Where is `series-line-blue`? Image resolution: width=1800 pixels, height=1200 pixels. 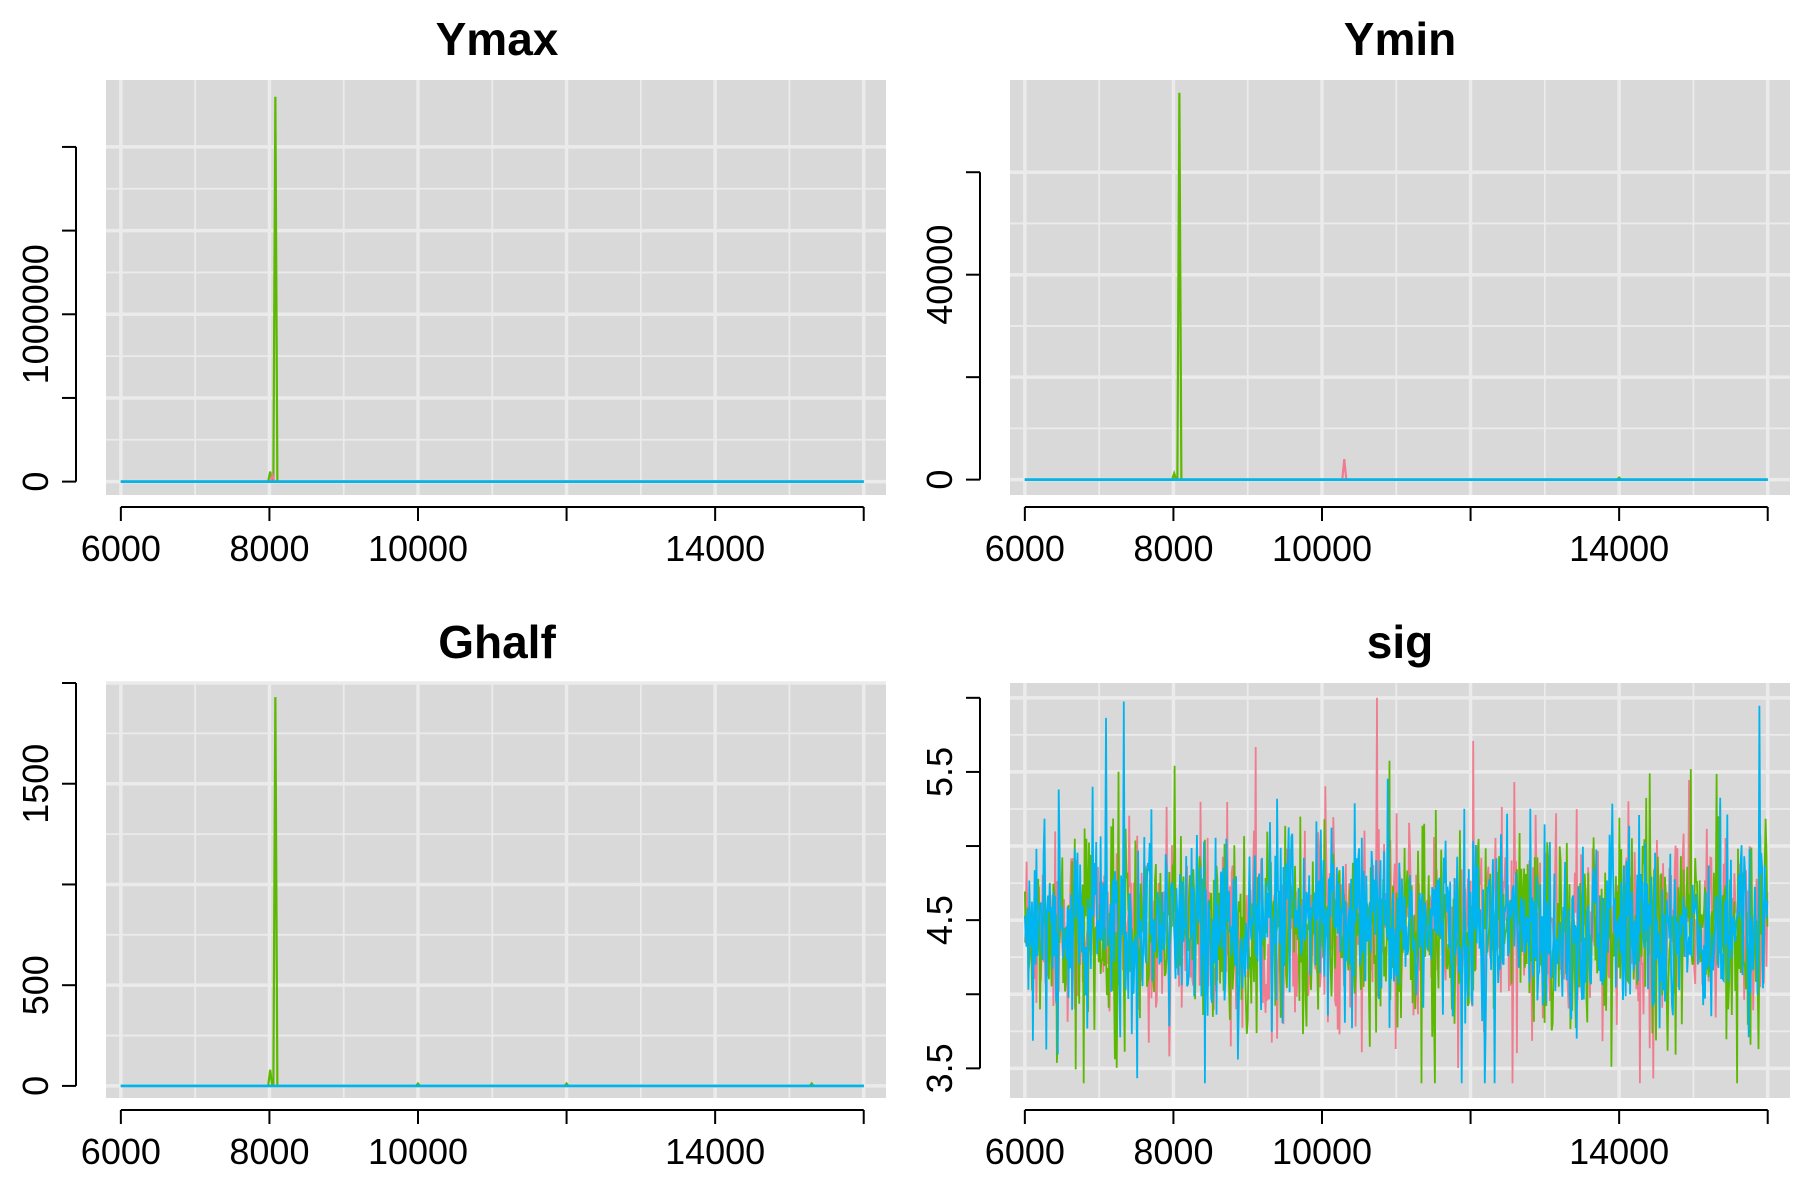 series-line-blue is located at coordinates (1396, 892).